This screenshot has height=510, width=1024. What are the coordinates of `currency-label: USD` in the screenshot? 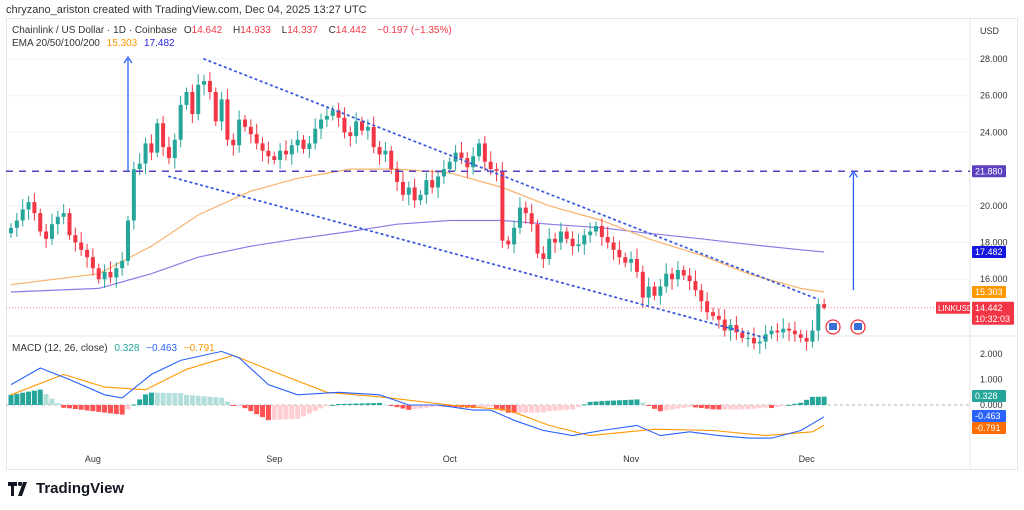 It's located at (990, 31).